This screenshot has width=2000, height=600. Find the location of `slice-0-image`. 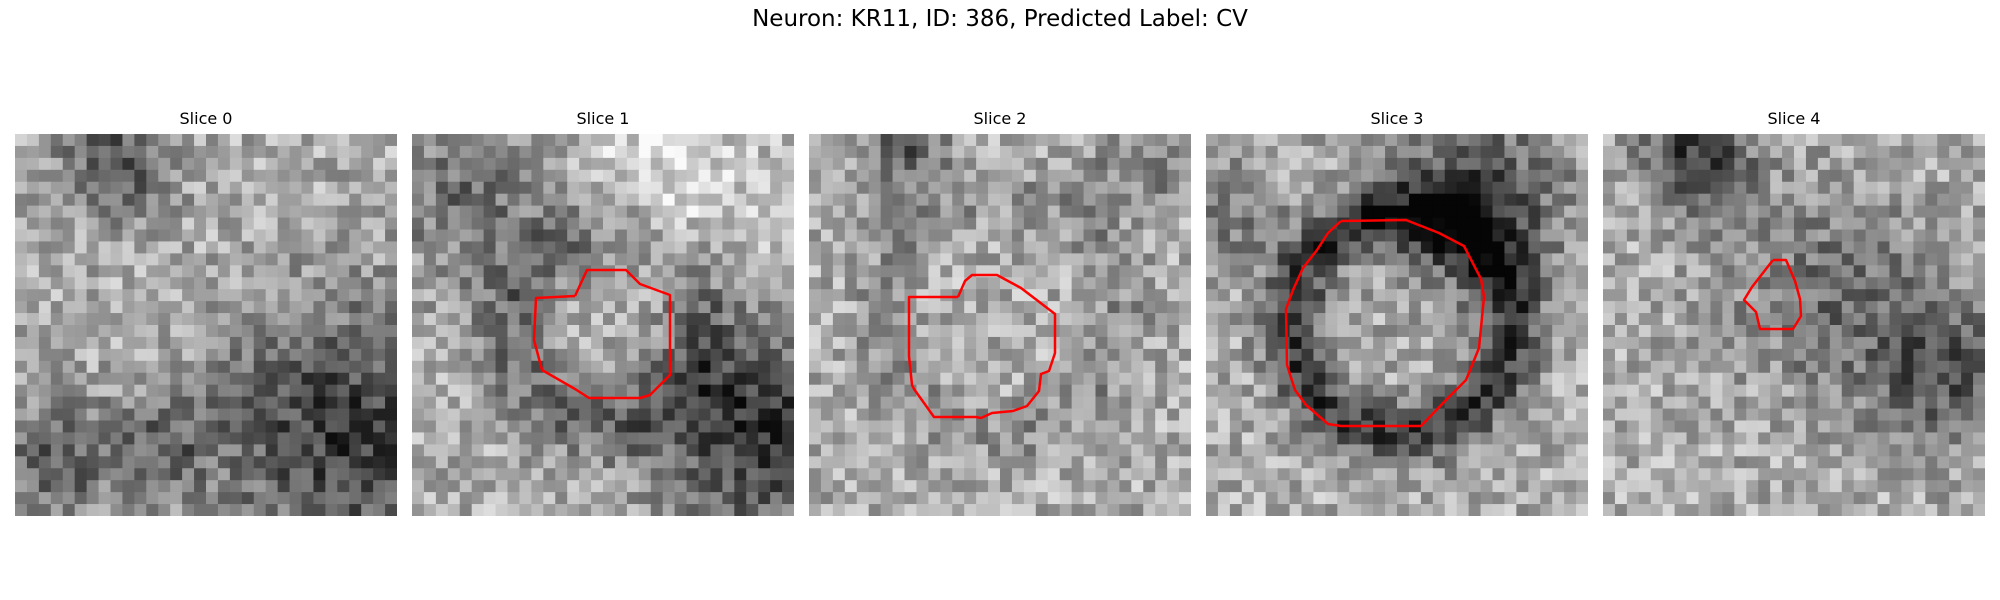

slice-0-image is located at coordinates (206, 325).